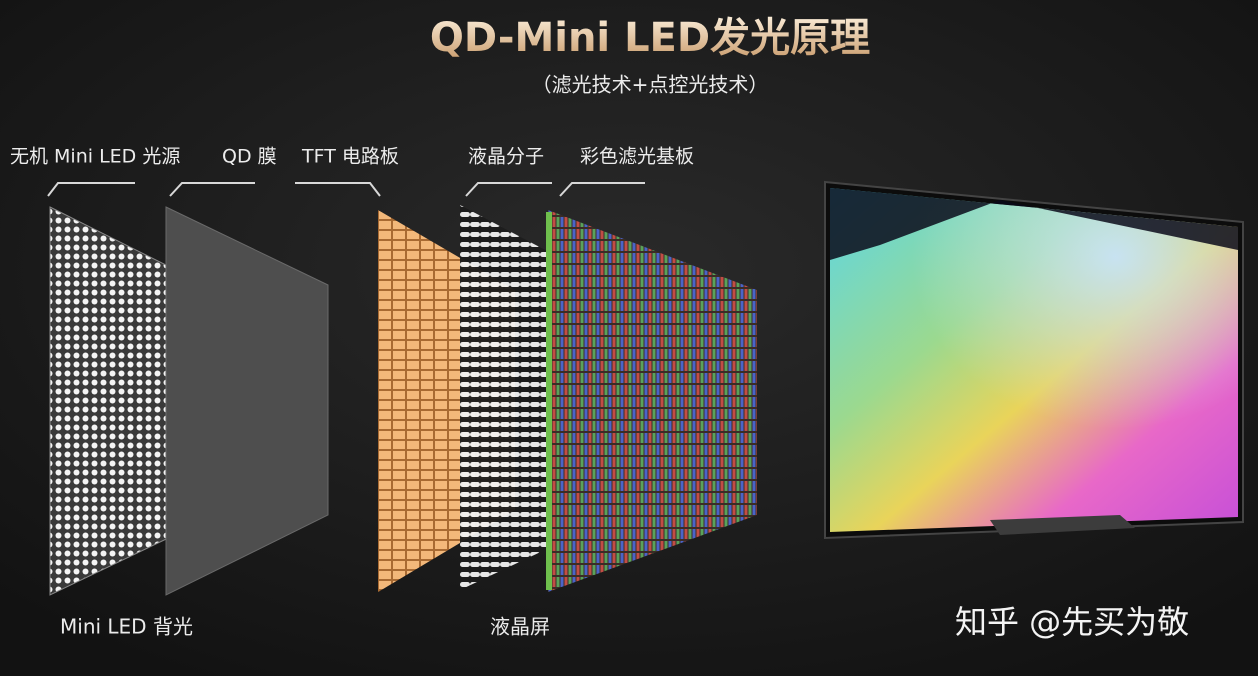 This screenshot has height=676, width=1258. I want to click on filter-edge, so click(549, 401).